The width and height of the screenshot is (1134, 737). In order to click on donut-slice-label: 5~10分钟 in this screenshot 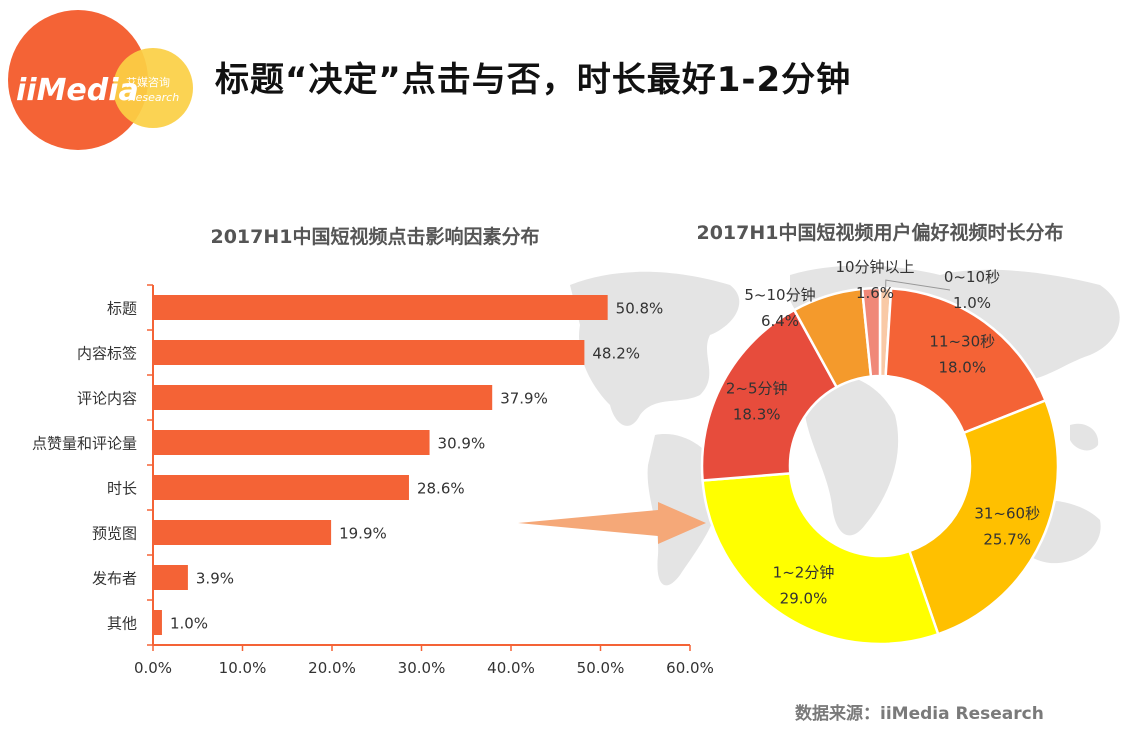, I will do `click(779, 295)`.